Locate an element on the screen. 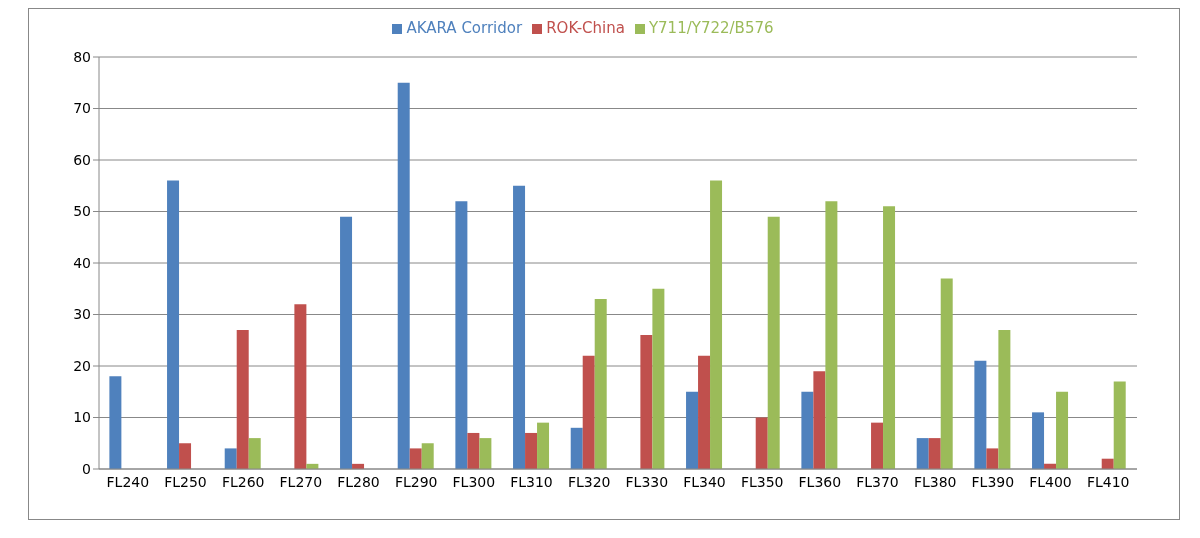 Image resolution: width=1200 pixels, height=538 pixels. x-tick-label: FL310 is located at coordinates (531, 481).